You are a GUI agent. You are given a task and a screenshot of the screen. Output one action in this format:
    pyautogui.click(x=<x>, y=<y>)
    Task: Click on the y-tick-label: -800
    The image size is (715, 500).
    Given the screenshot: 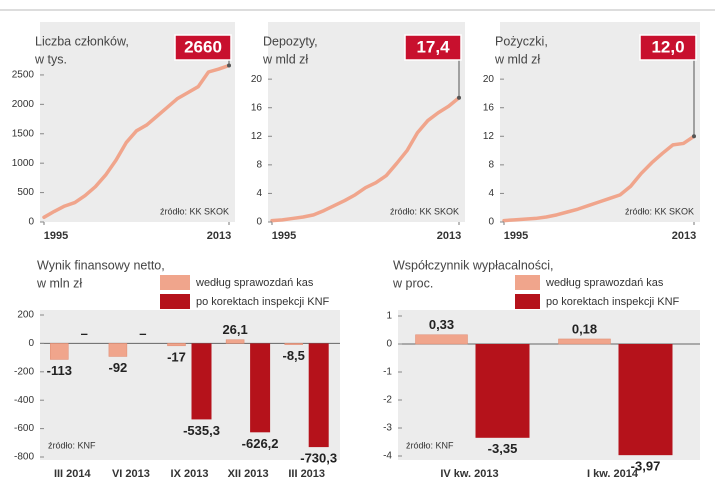 What is the action you would take?
    pyautogui.click(x=24, y=457)
    